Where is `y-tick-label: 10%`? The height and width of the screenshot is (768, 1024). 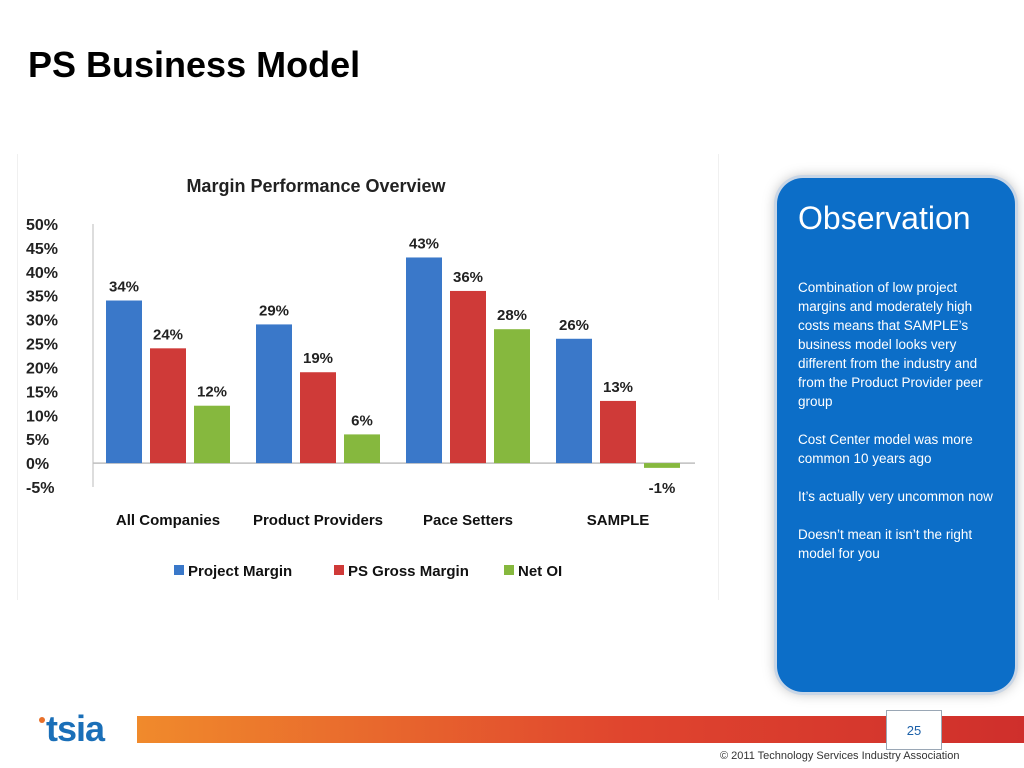
y-tick-label: 10% is located at coordinates (42, 416).